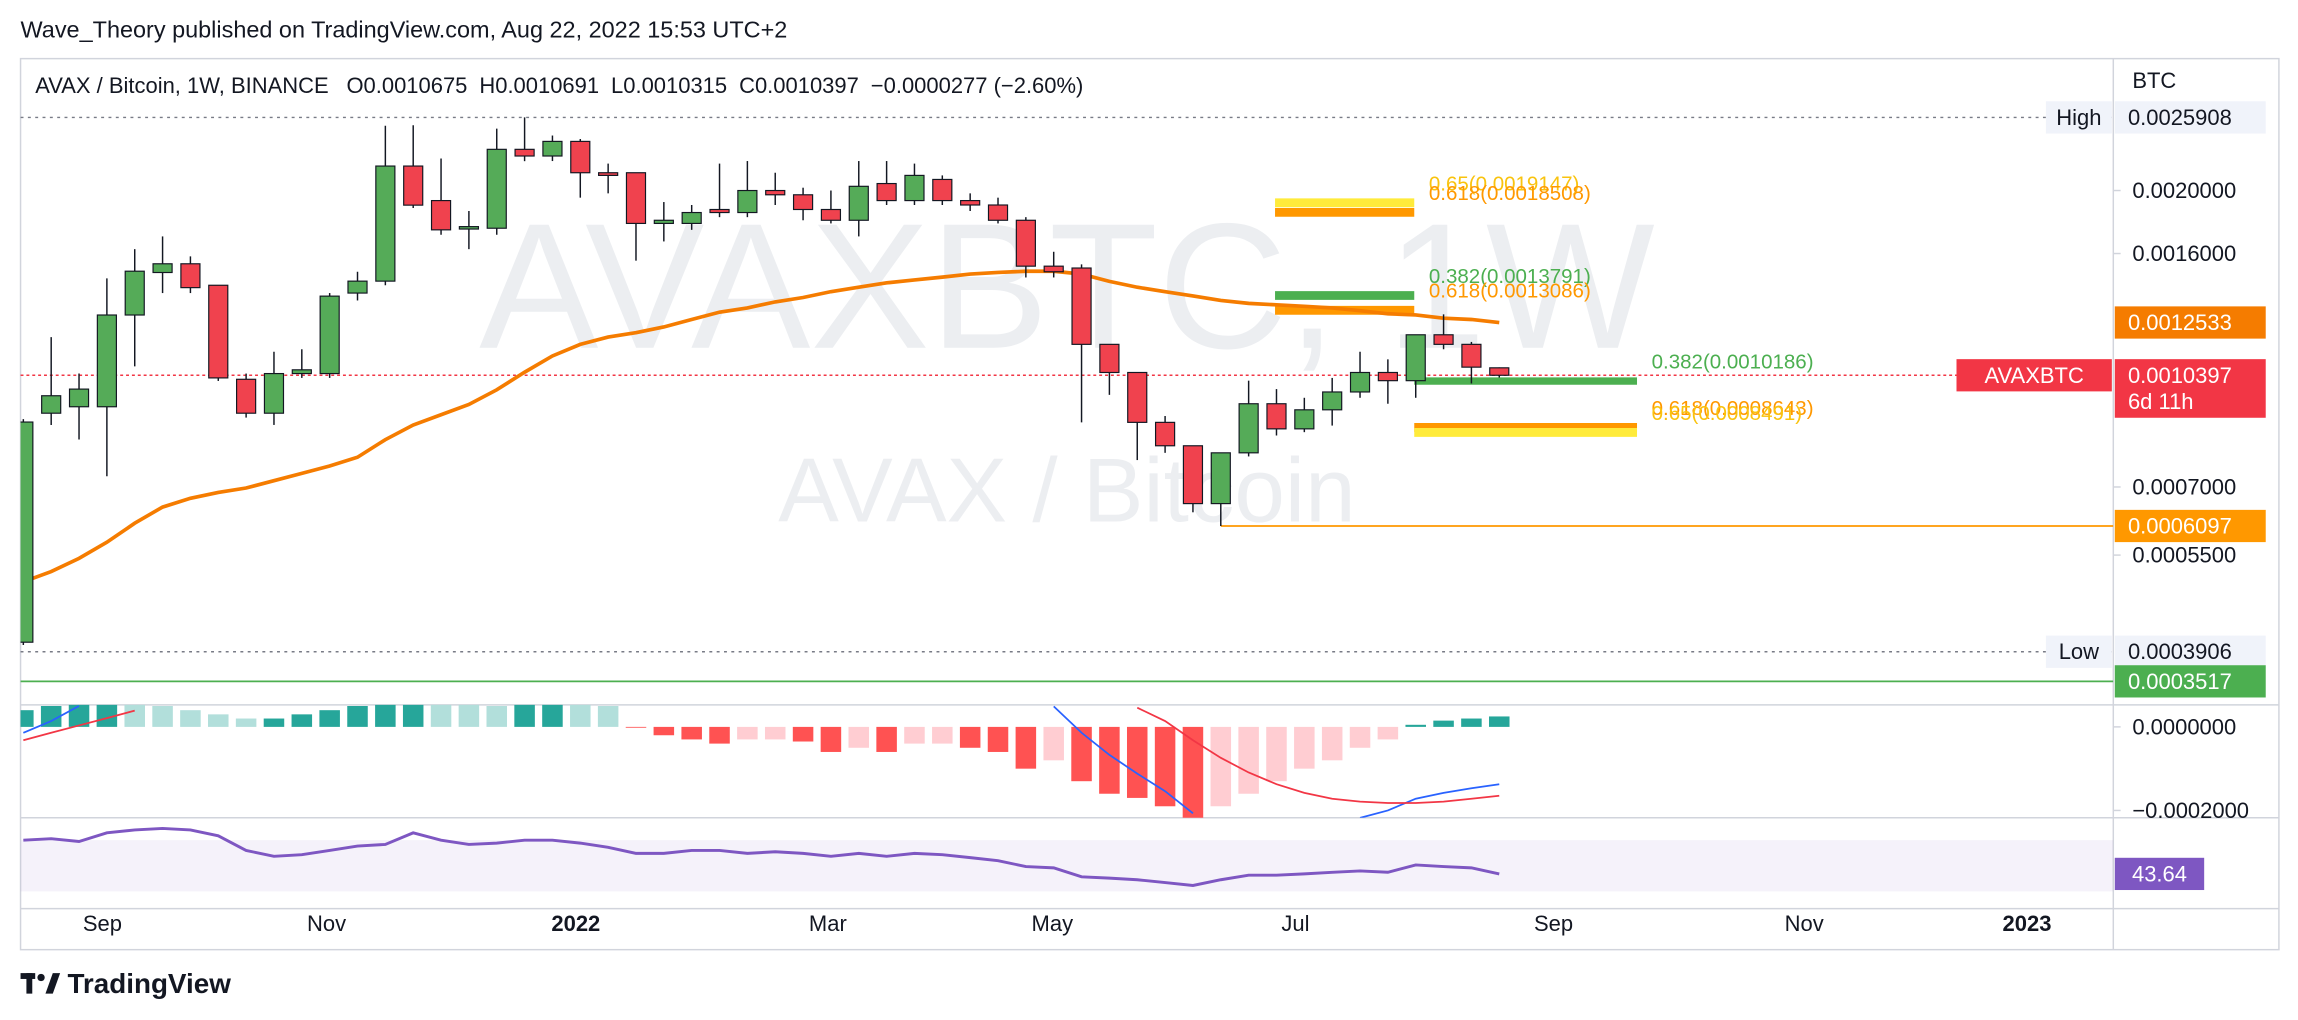  Describe the element at coordinates (2034, 375) in the screenshot. I see `price-tag-box` at that location.